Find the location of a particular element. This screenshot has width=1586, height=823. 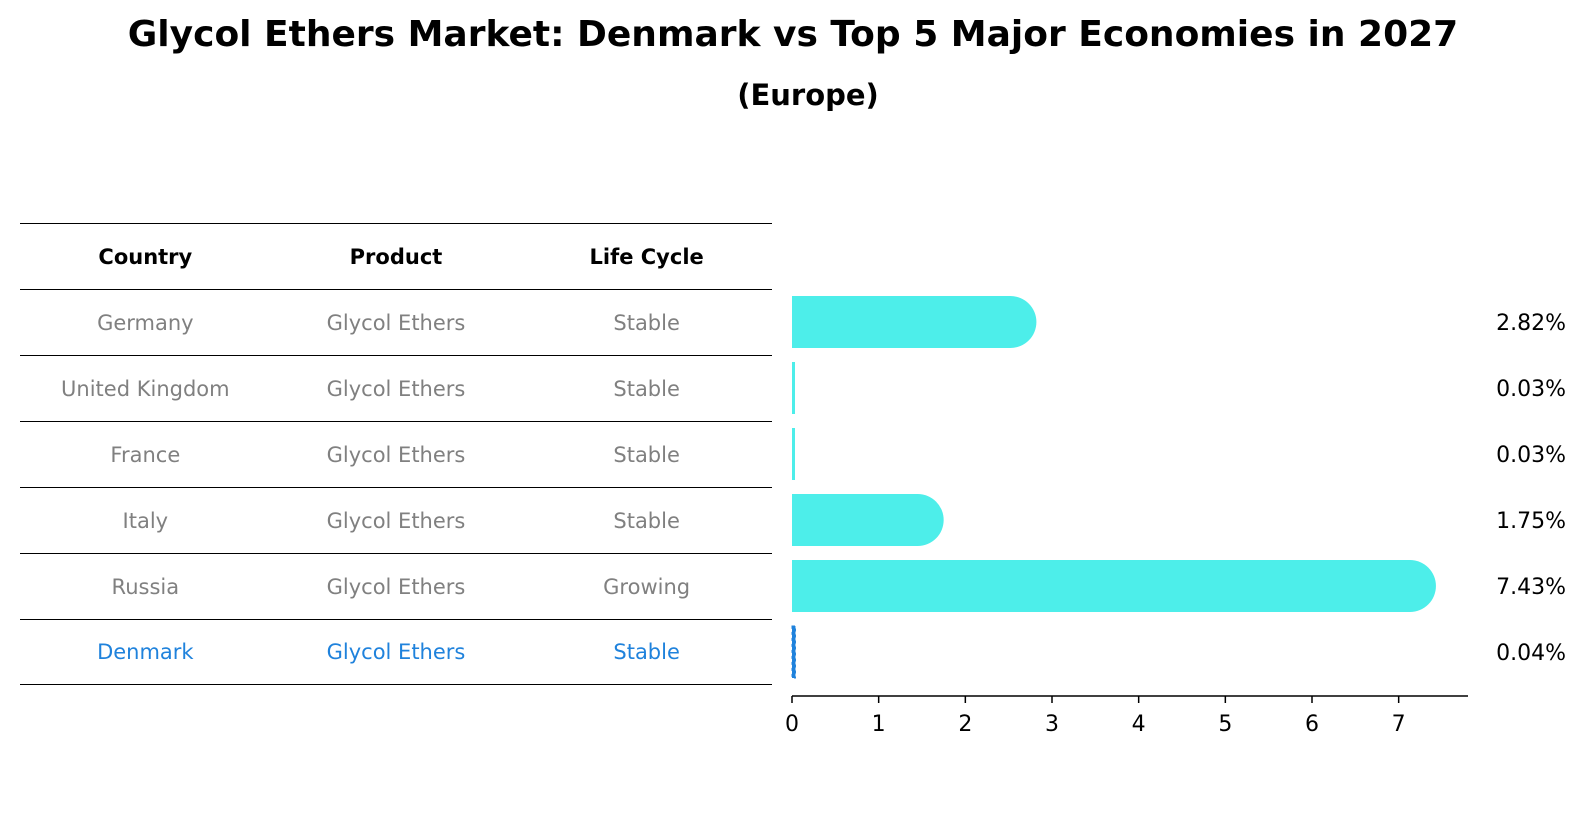

cell-country: Denmark is located at coordinates (145, 652).